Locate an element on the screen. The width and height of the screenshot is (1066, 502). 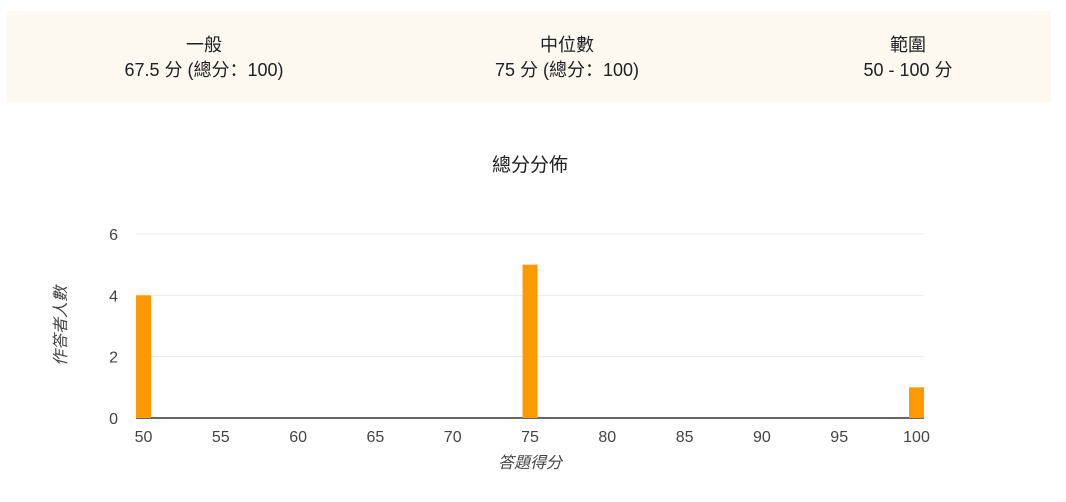
median-stat: 中位數 75 分 (總分：100) is located at coordinates (567, 58).